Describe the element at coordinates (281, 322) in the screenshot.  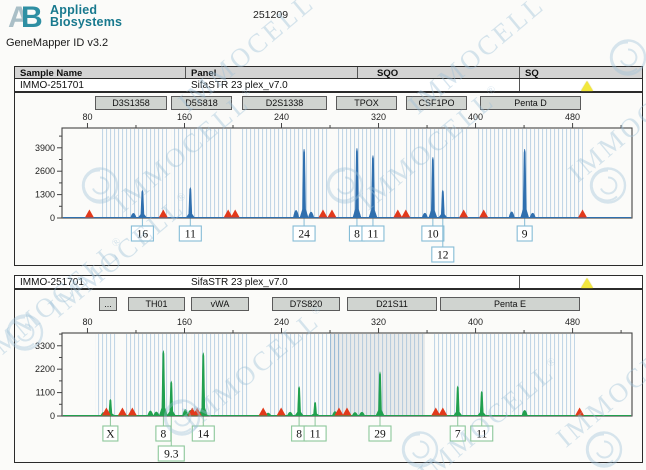
I see `x-axis-tick-label: 240` at that location.